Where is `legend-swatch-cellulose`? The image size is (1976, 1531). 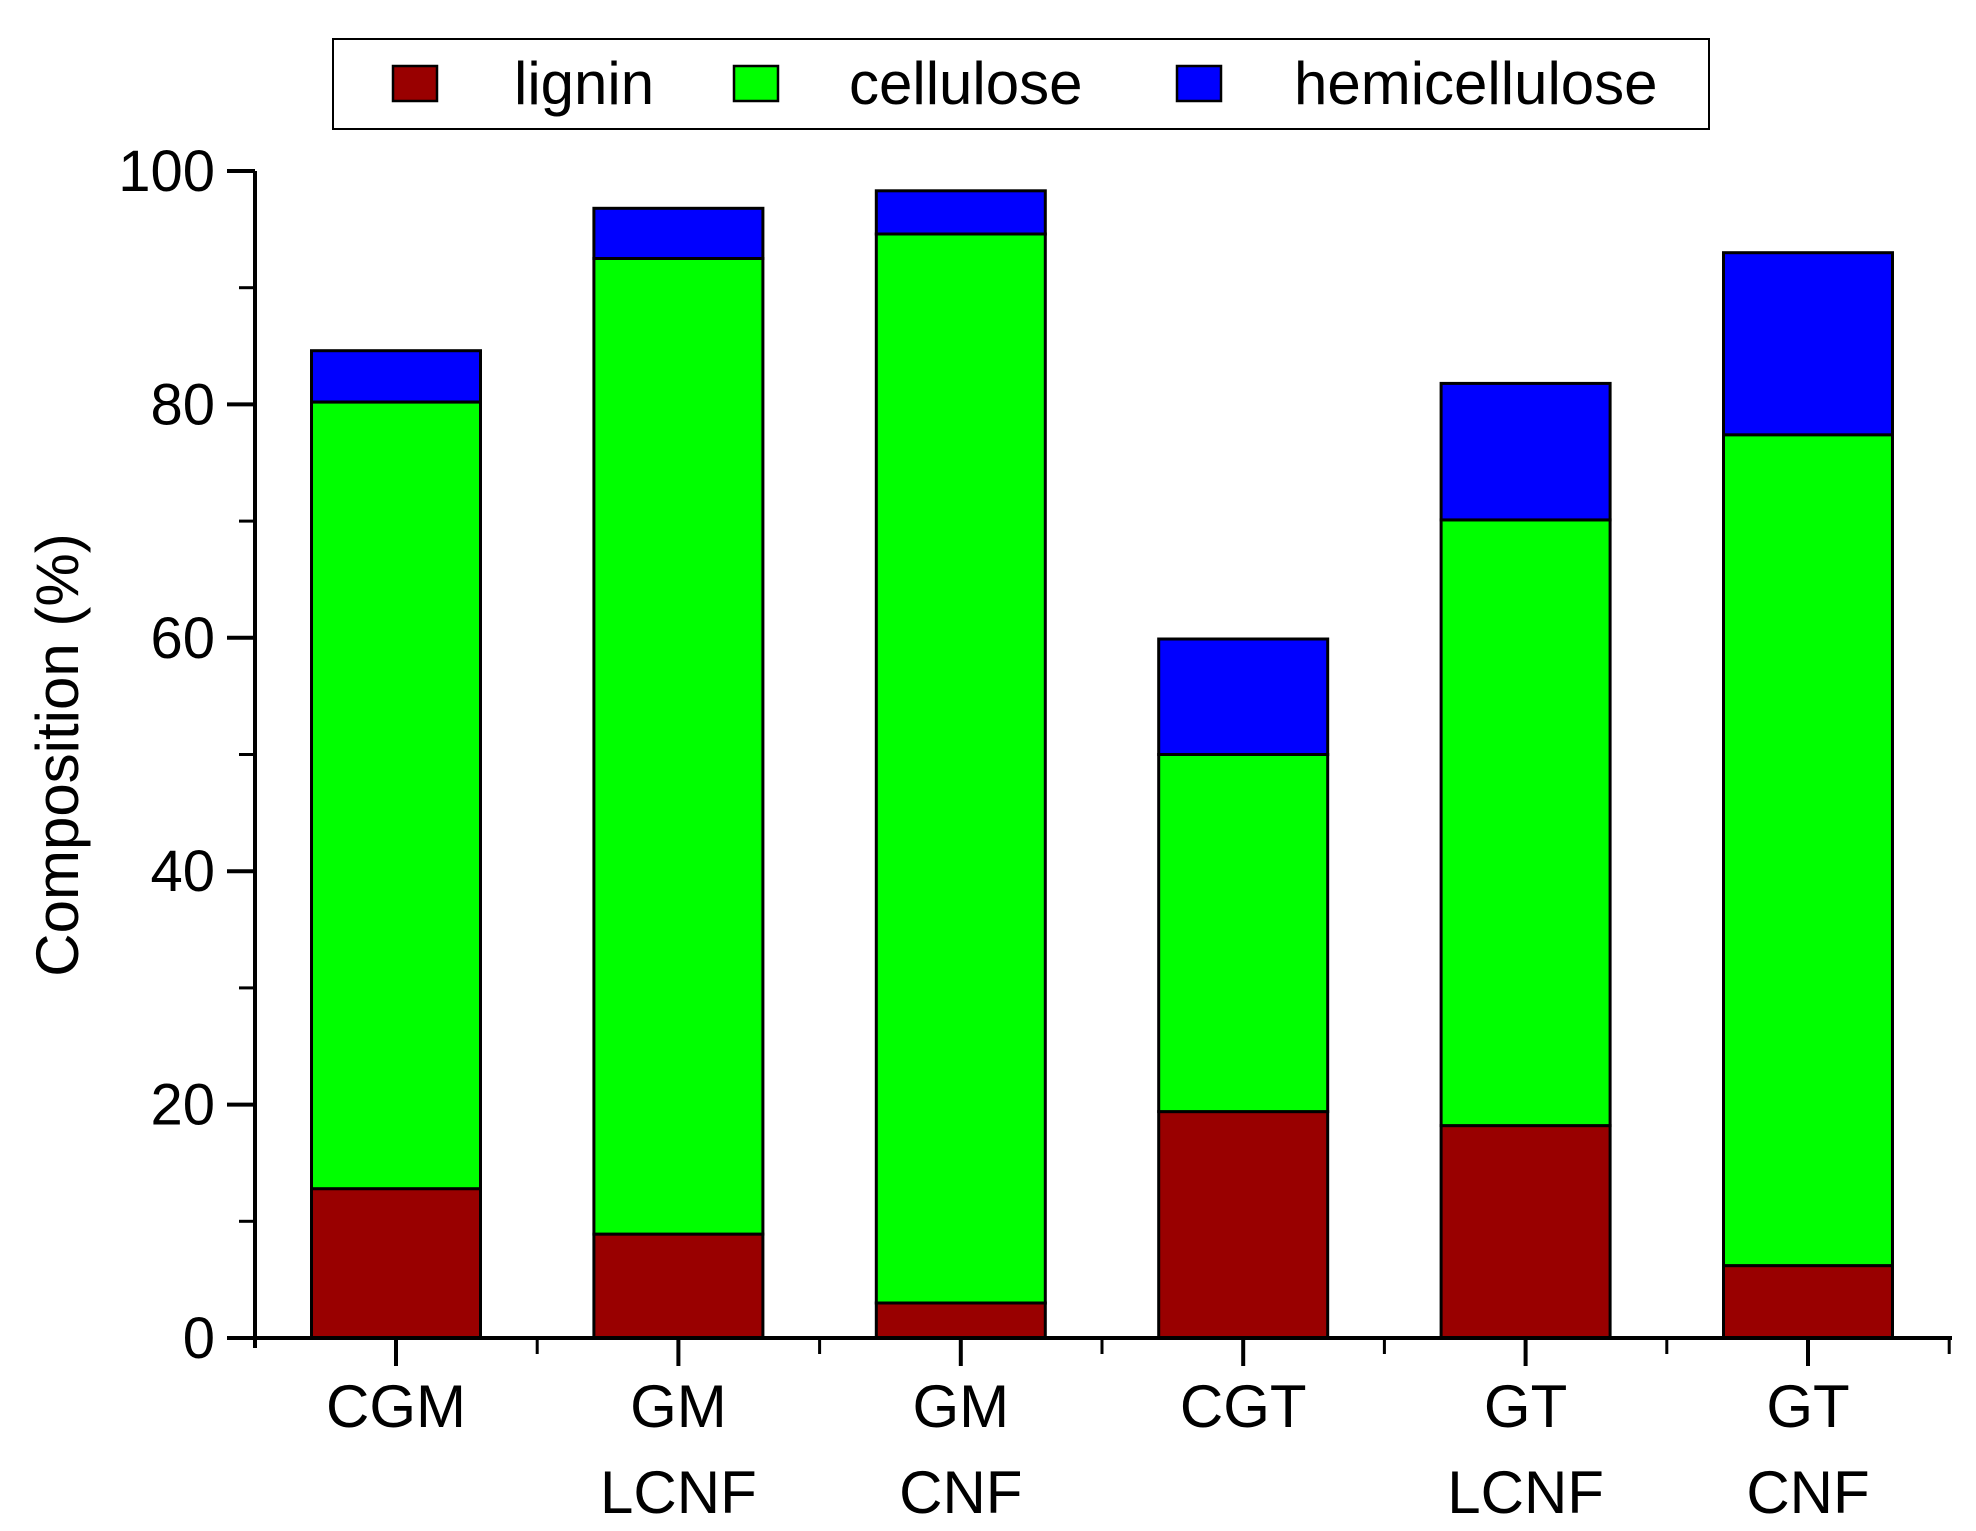
legend-swatch-cellulose is located at coordinates (756, 83).